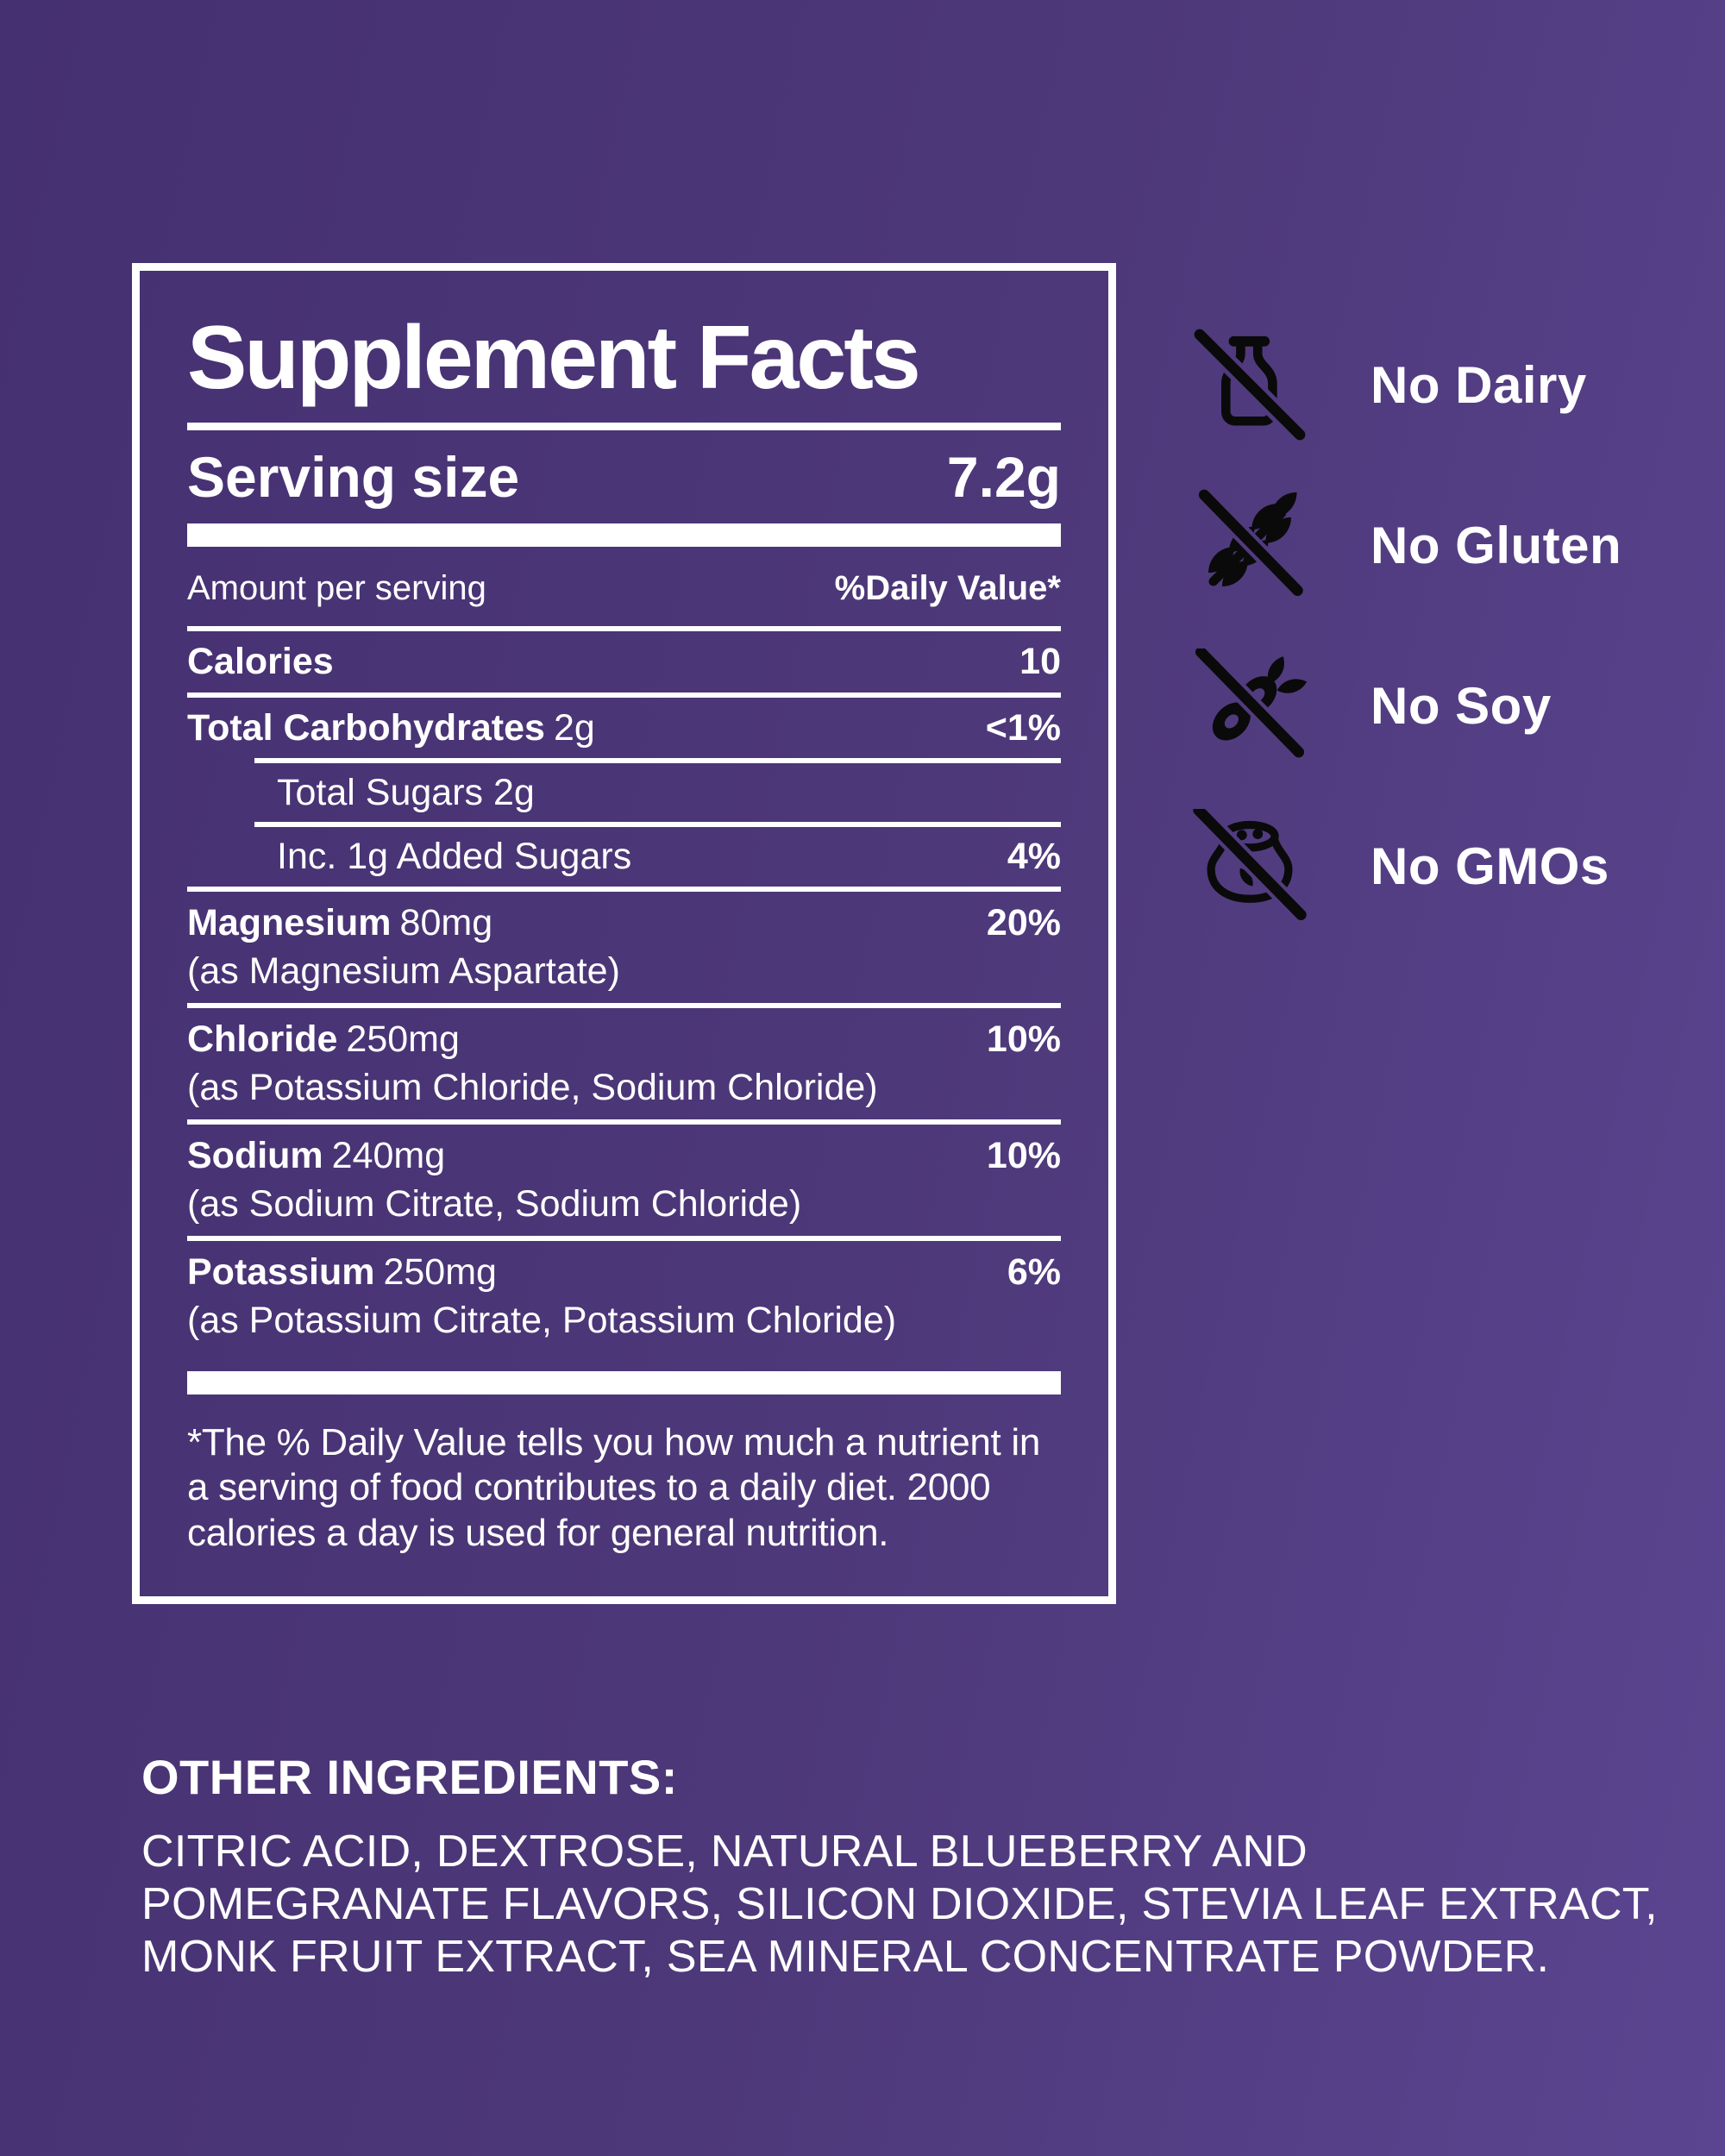 The height and width of the screenshot is (2156, 1725). Describe the element at coordinates (1251, 703) in the screenshot. I see `no-soy-icon` at that location.